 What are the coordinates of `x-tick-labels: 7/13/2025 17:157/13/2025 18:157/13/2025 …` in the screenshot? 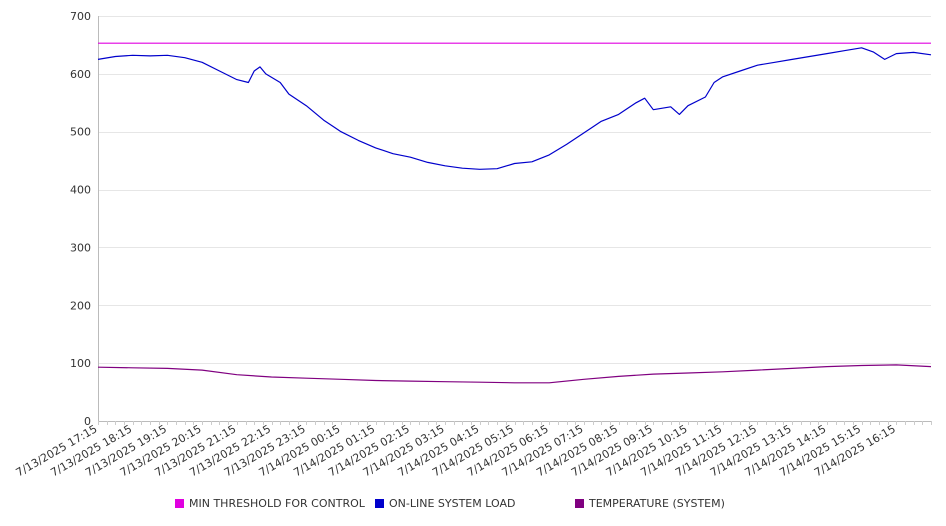 It's located at (456, 450).